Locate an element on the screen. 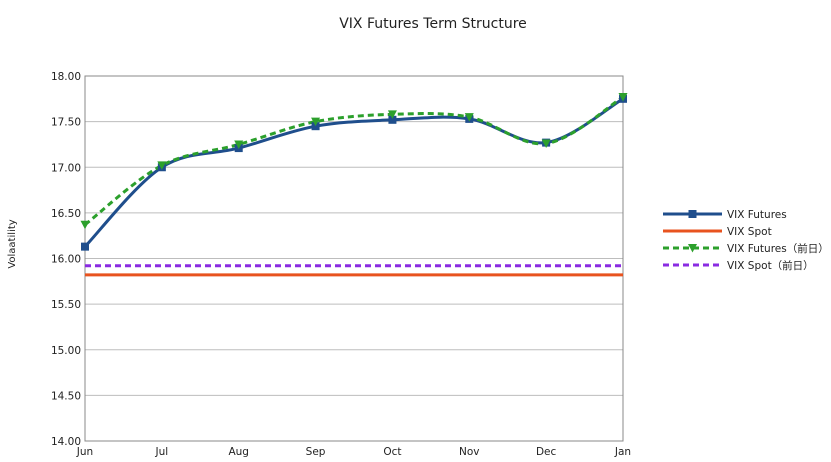 The width and height of the screenshot is (831, 462). legend-label: VIX Spot（前日） is located at coordinates (770, 265).